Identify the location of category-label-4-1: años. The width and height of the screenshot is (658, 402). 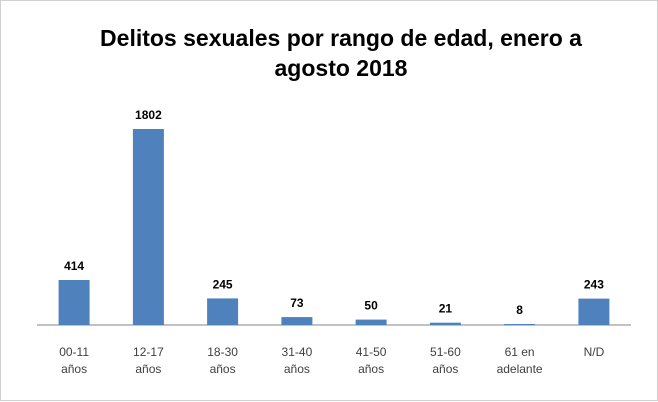
(371, 369).